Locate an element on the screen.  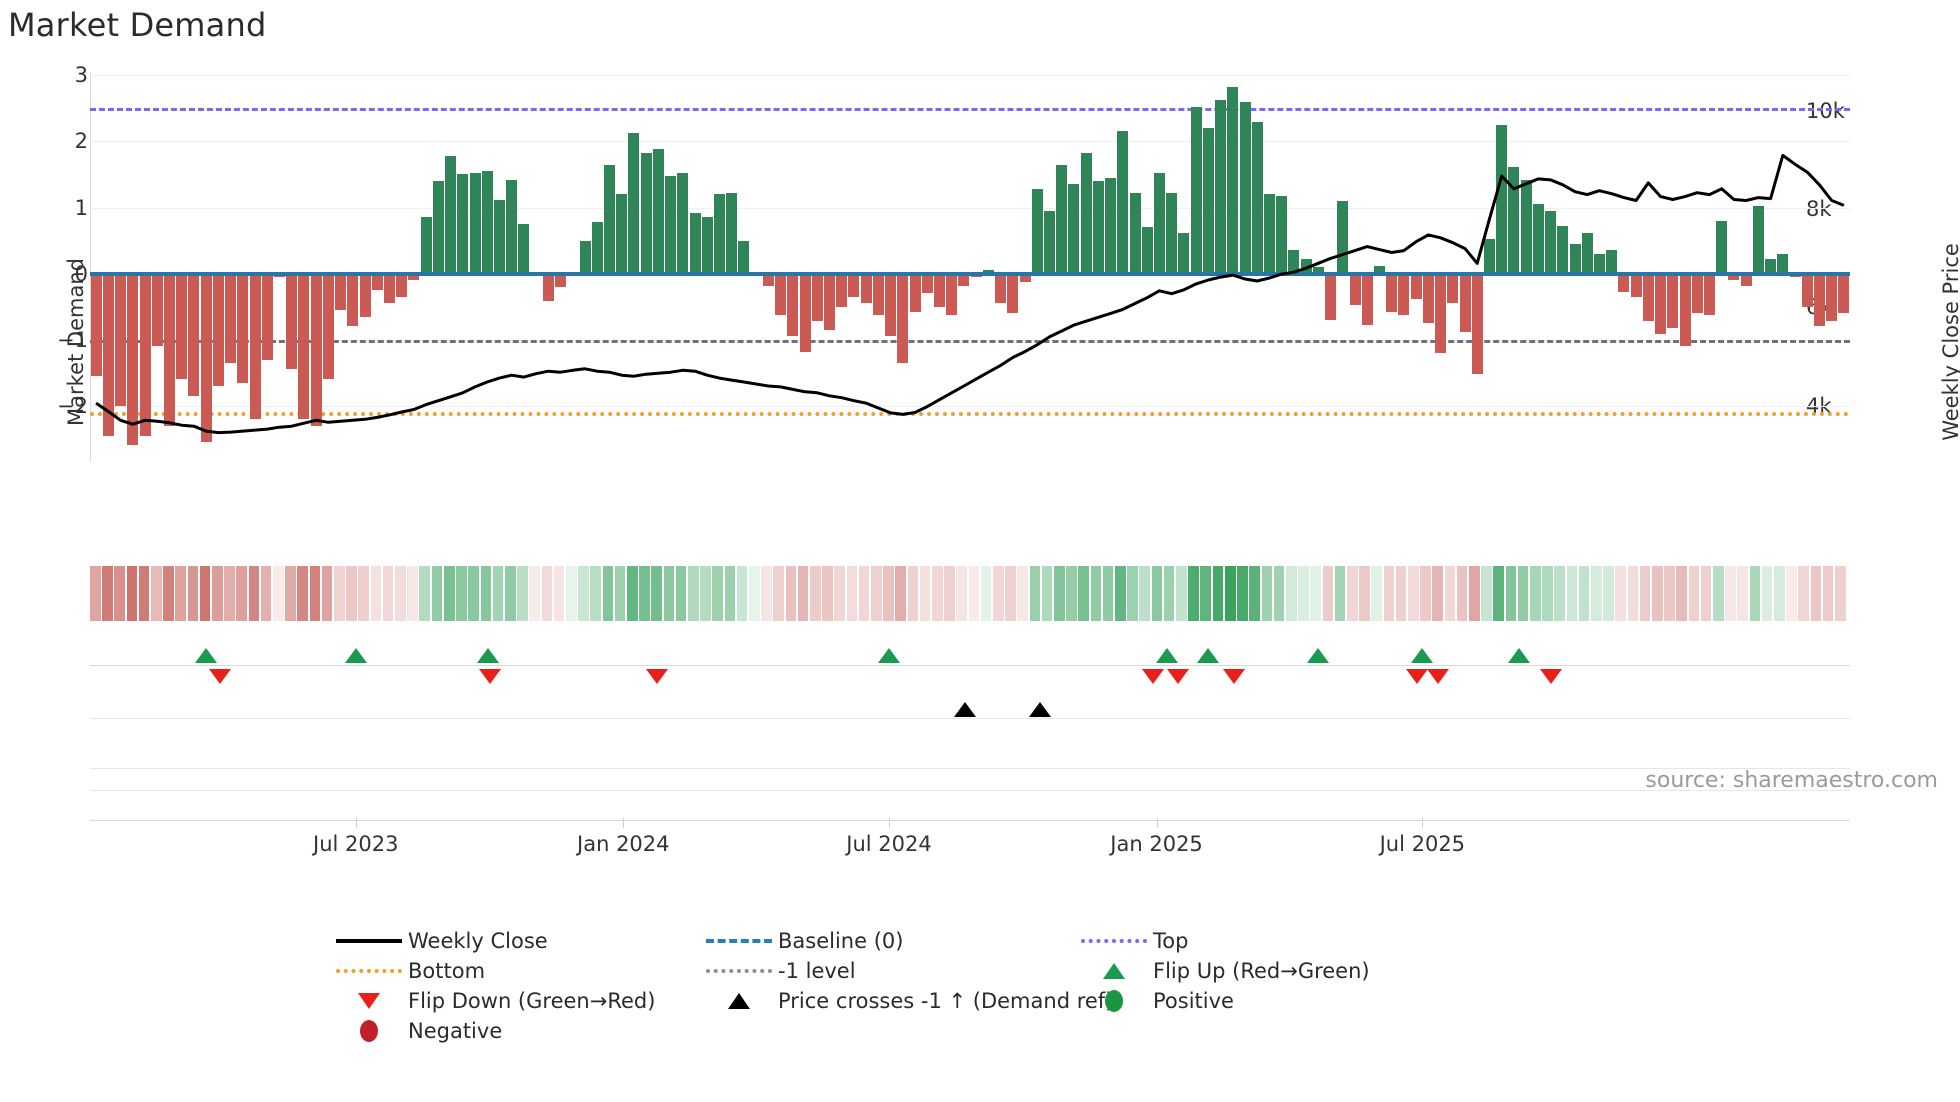
legend-item: Price crosses -1 ↑ (Demand ref) is located at coordinates (906, 1001).